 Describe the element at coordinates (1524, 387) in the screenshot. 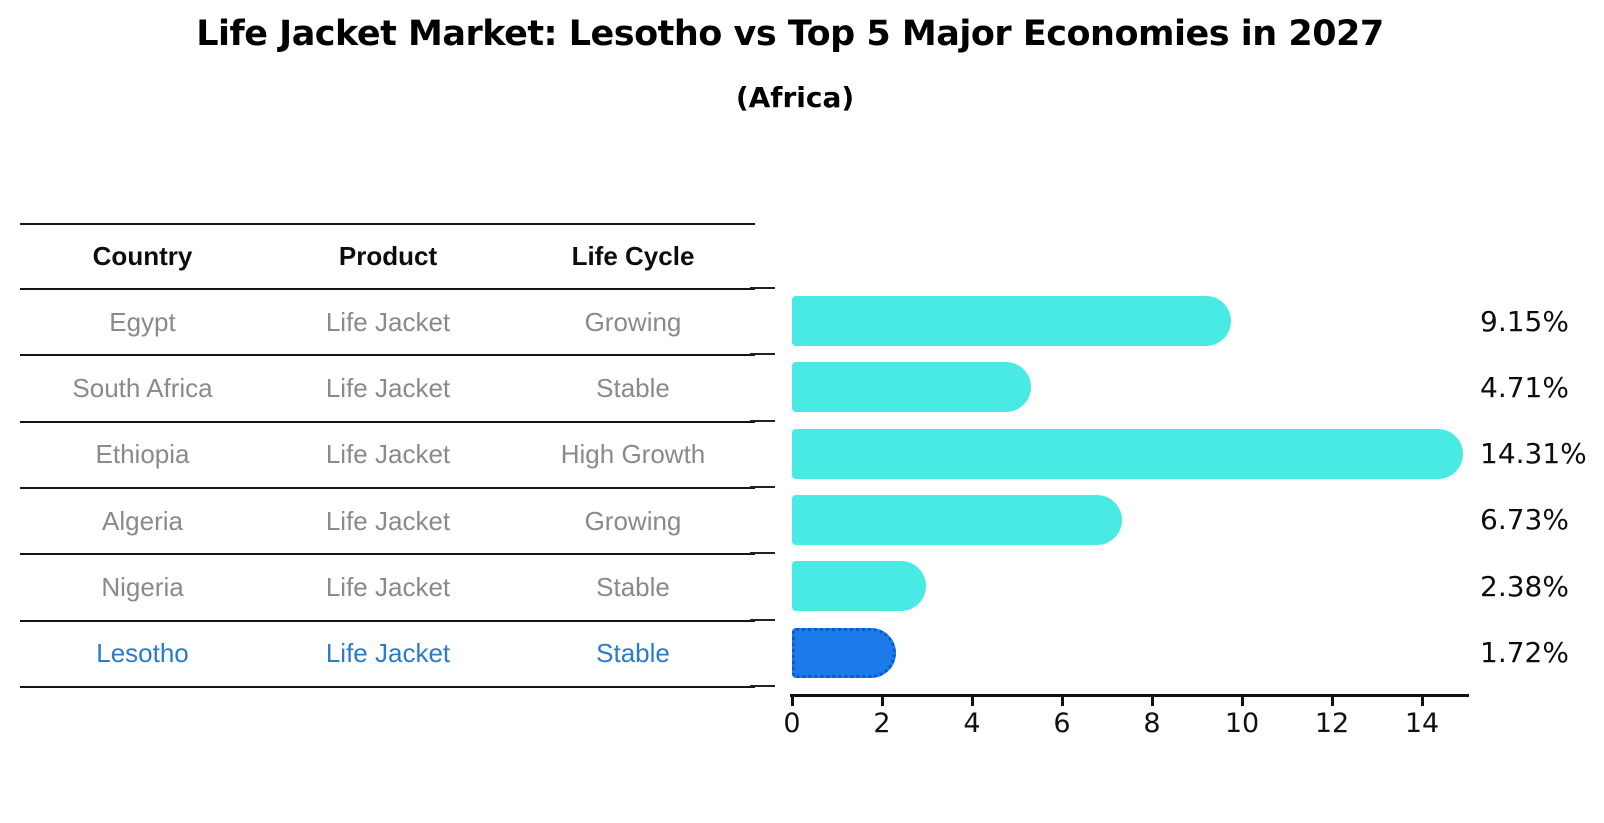

I see `value-label: 4.71%` at that location.